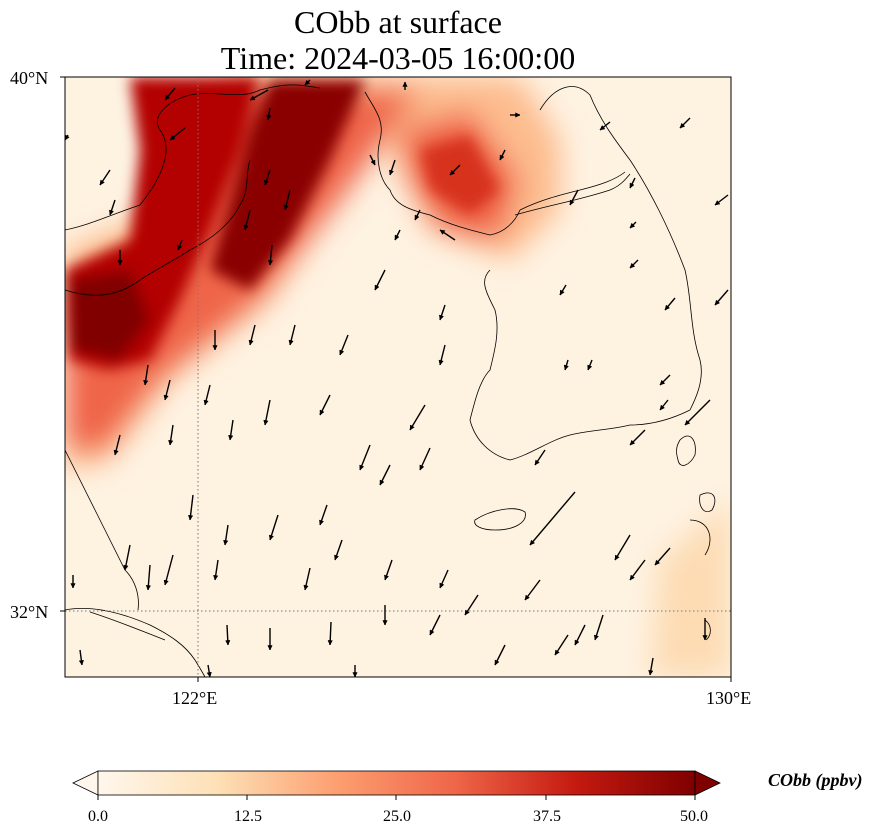  I want to click on lon-tick-122: 122°E, so click(195, 698).